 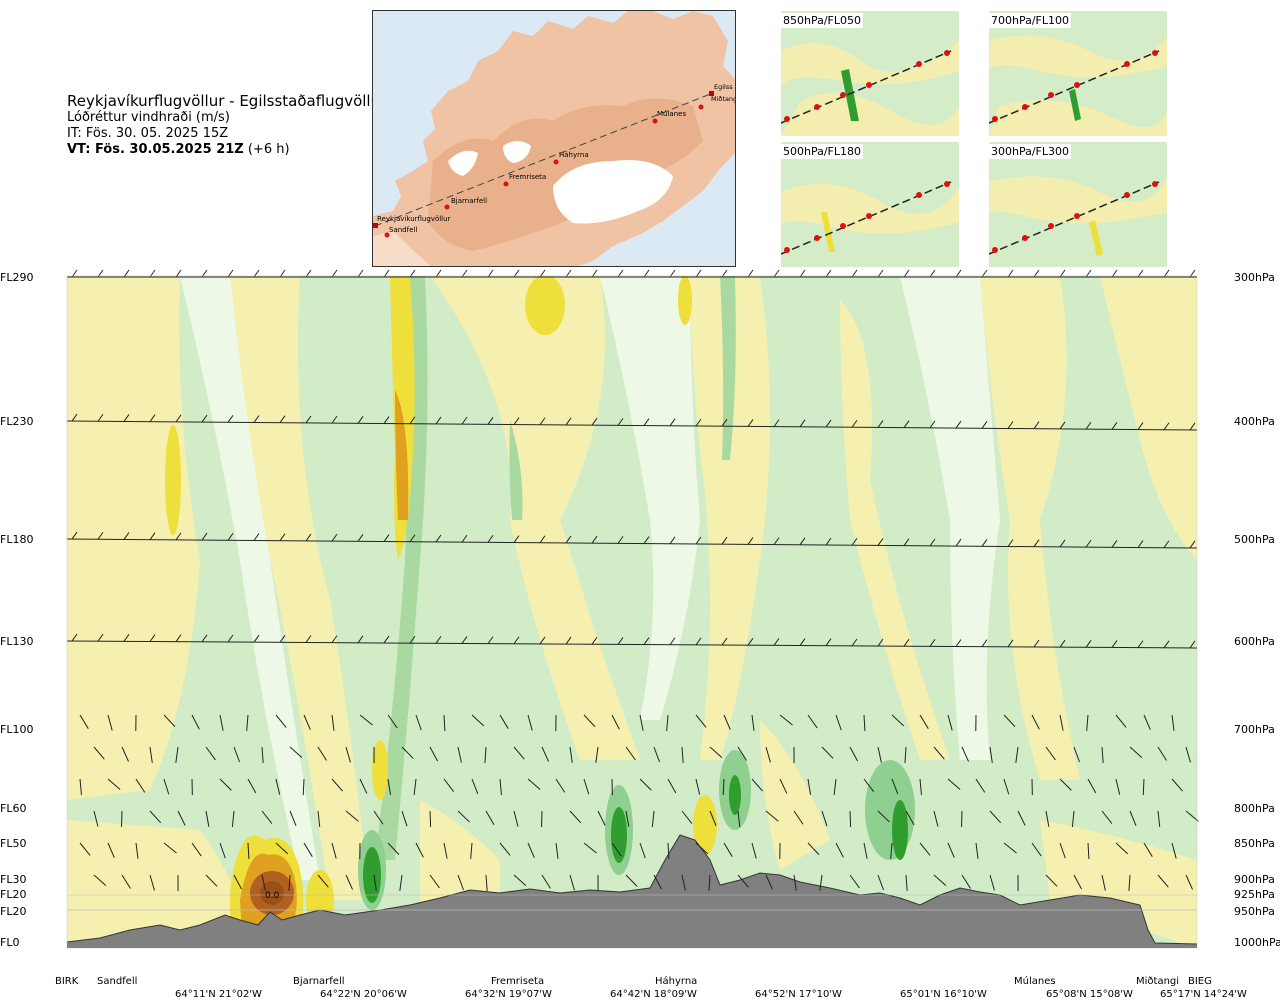 I want to click on pressure-label-right: 900hPa, so click(x=1254, y=879).